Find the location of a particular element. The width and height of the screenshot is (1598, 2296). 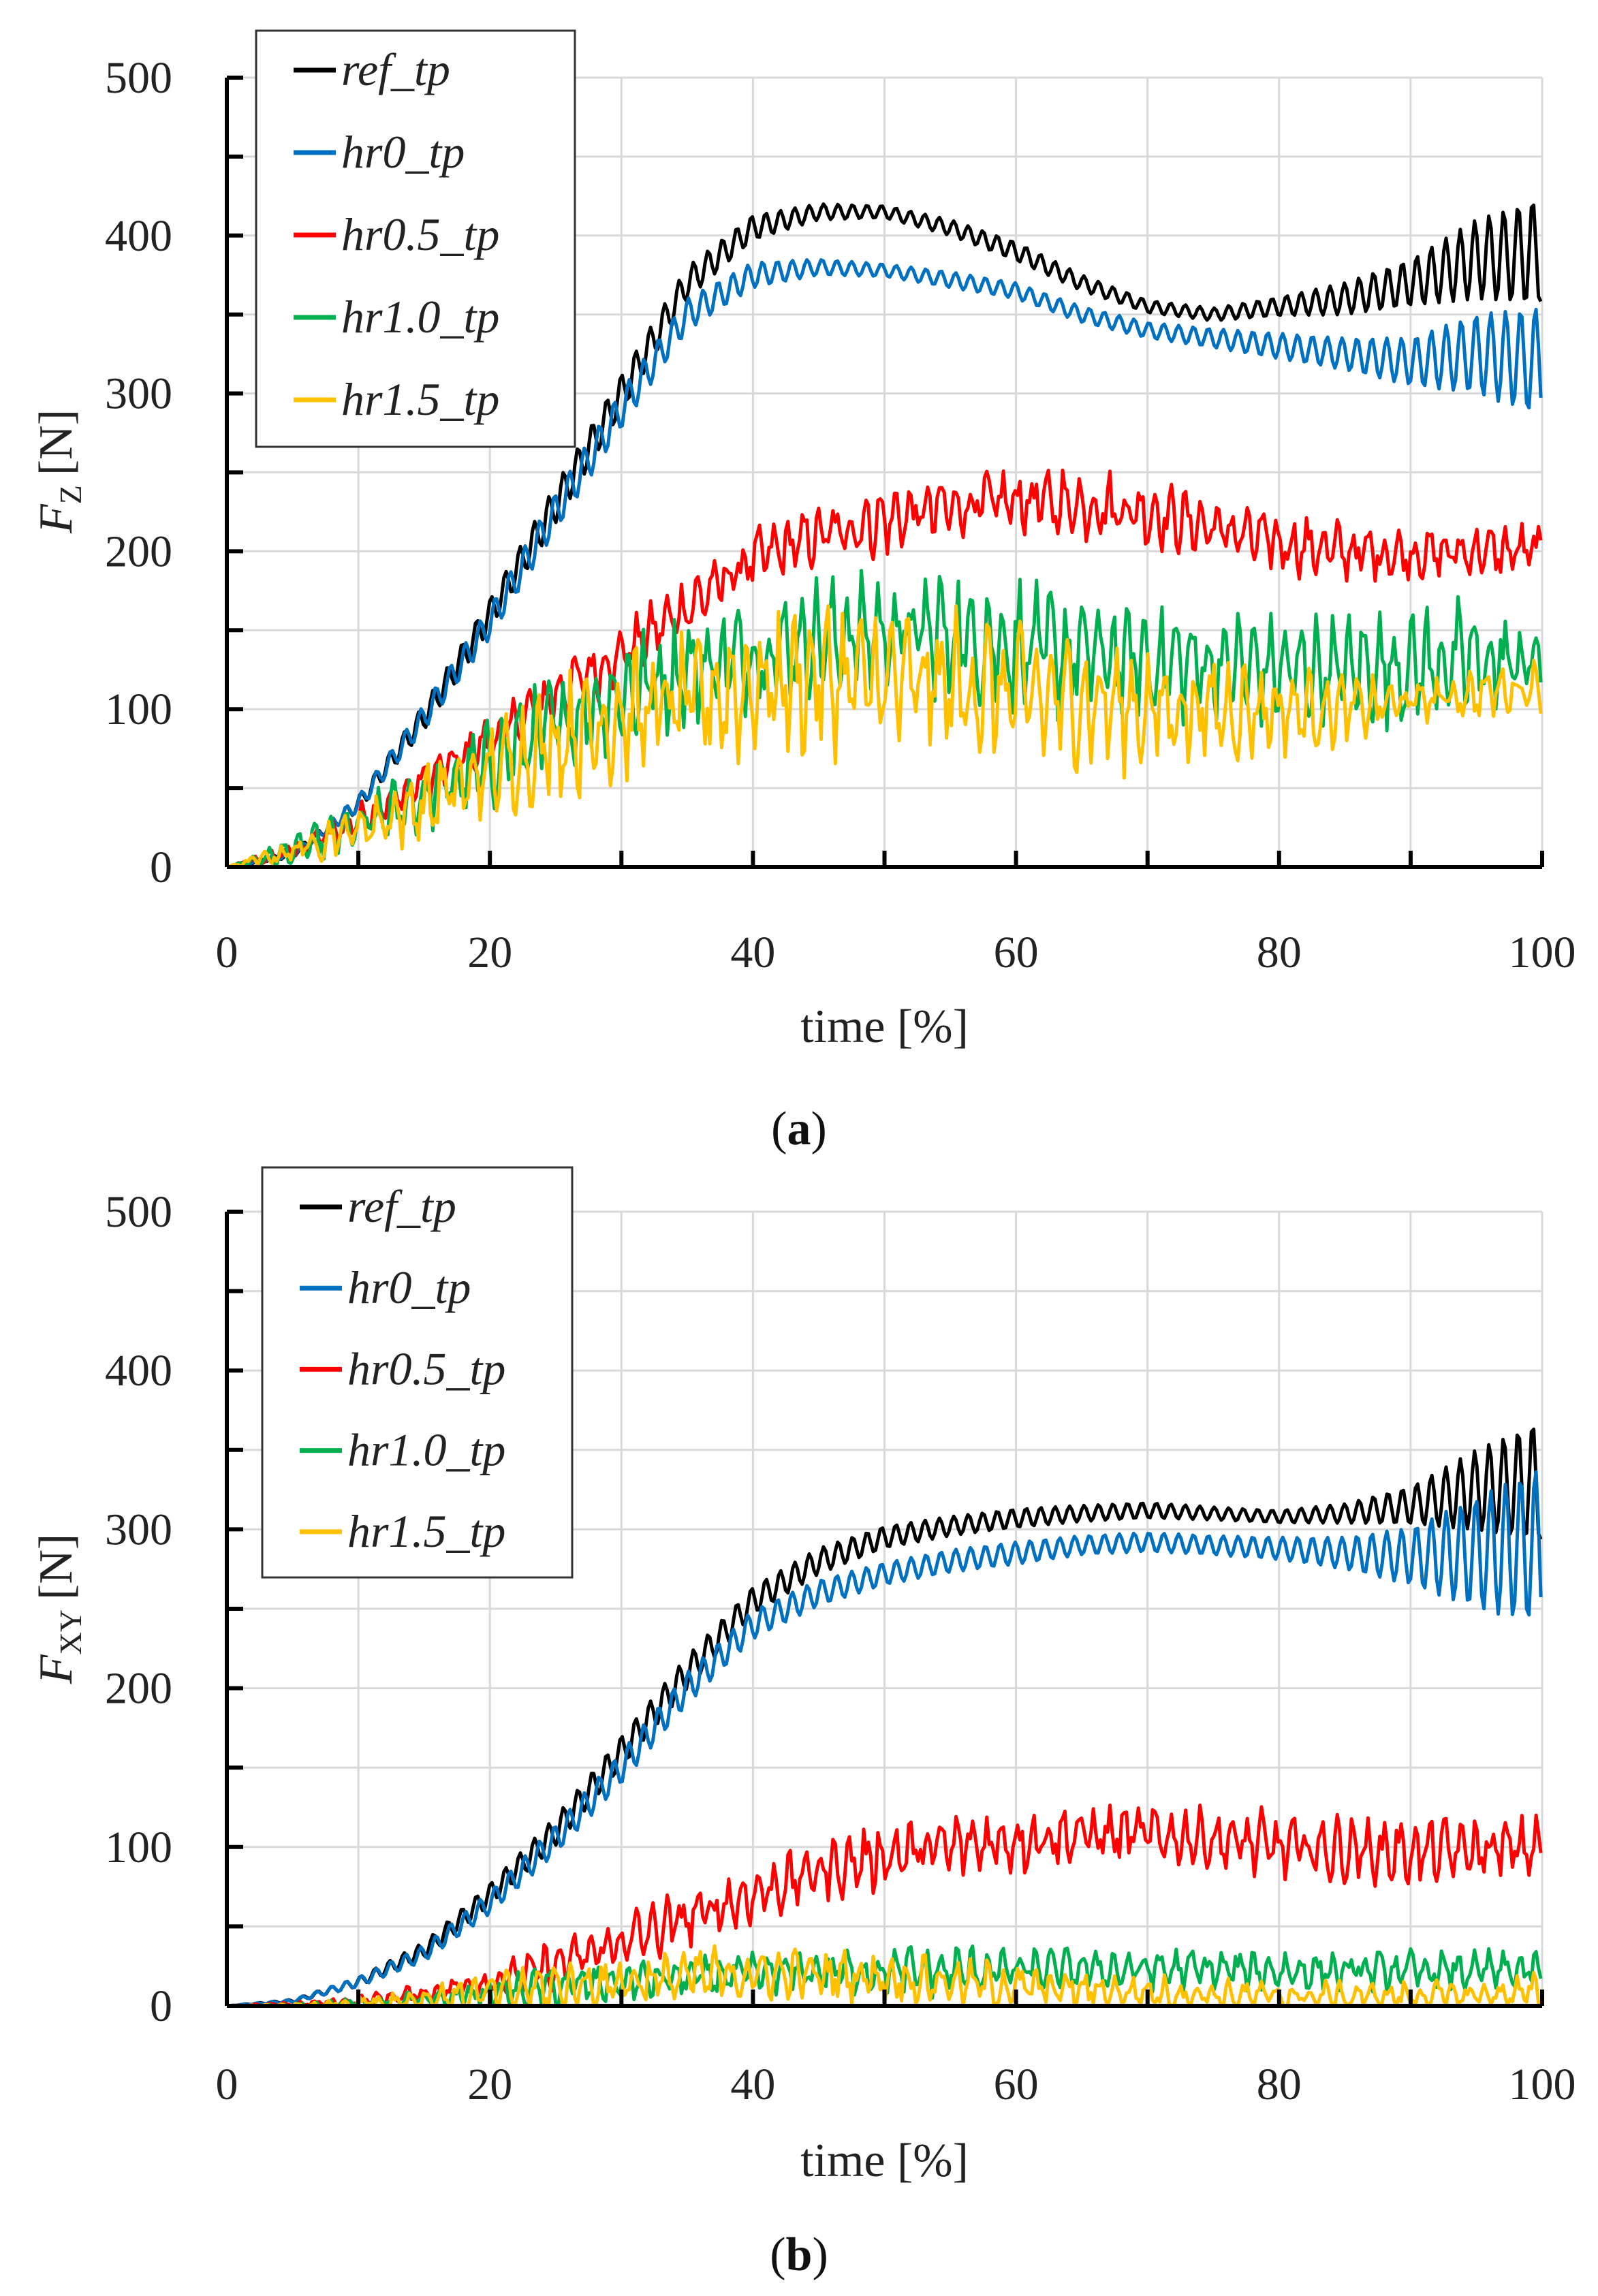

caption-letter: b is located at coordinates (800, 2255).